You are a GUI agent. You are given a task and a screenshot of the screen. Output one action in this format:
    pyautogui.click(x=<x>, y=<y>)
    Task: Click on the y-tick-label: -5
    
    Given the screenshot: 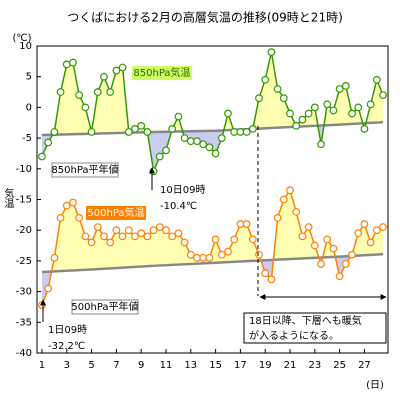 What is the action you would take?
    pyautogui.click(x=27, y=138)
    